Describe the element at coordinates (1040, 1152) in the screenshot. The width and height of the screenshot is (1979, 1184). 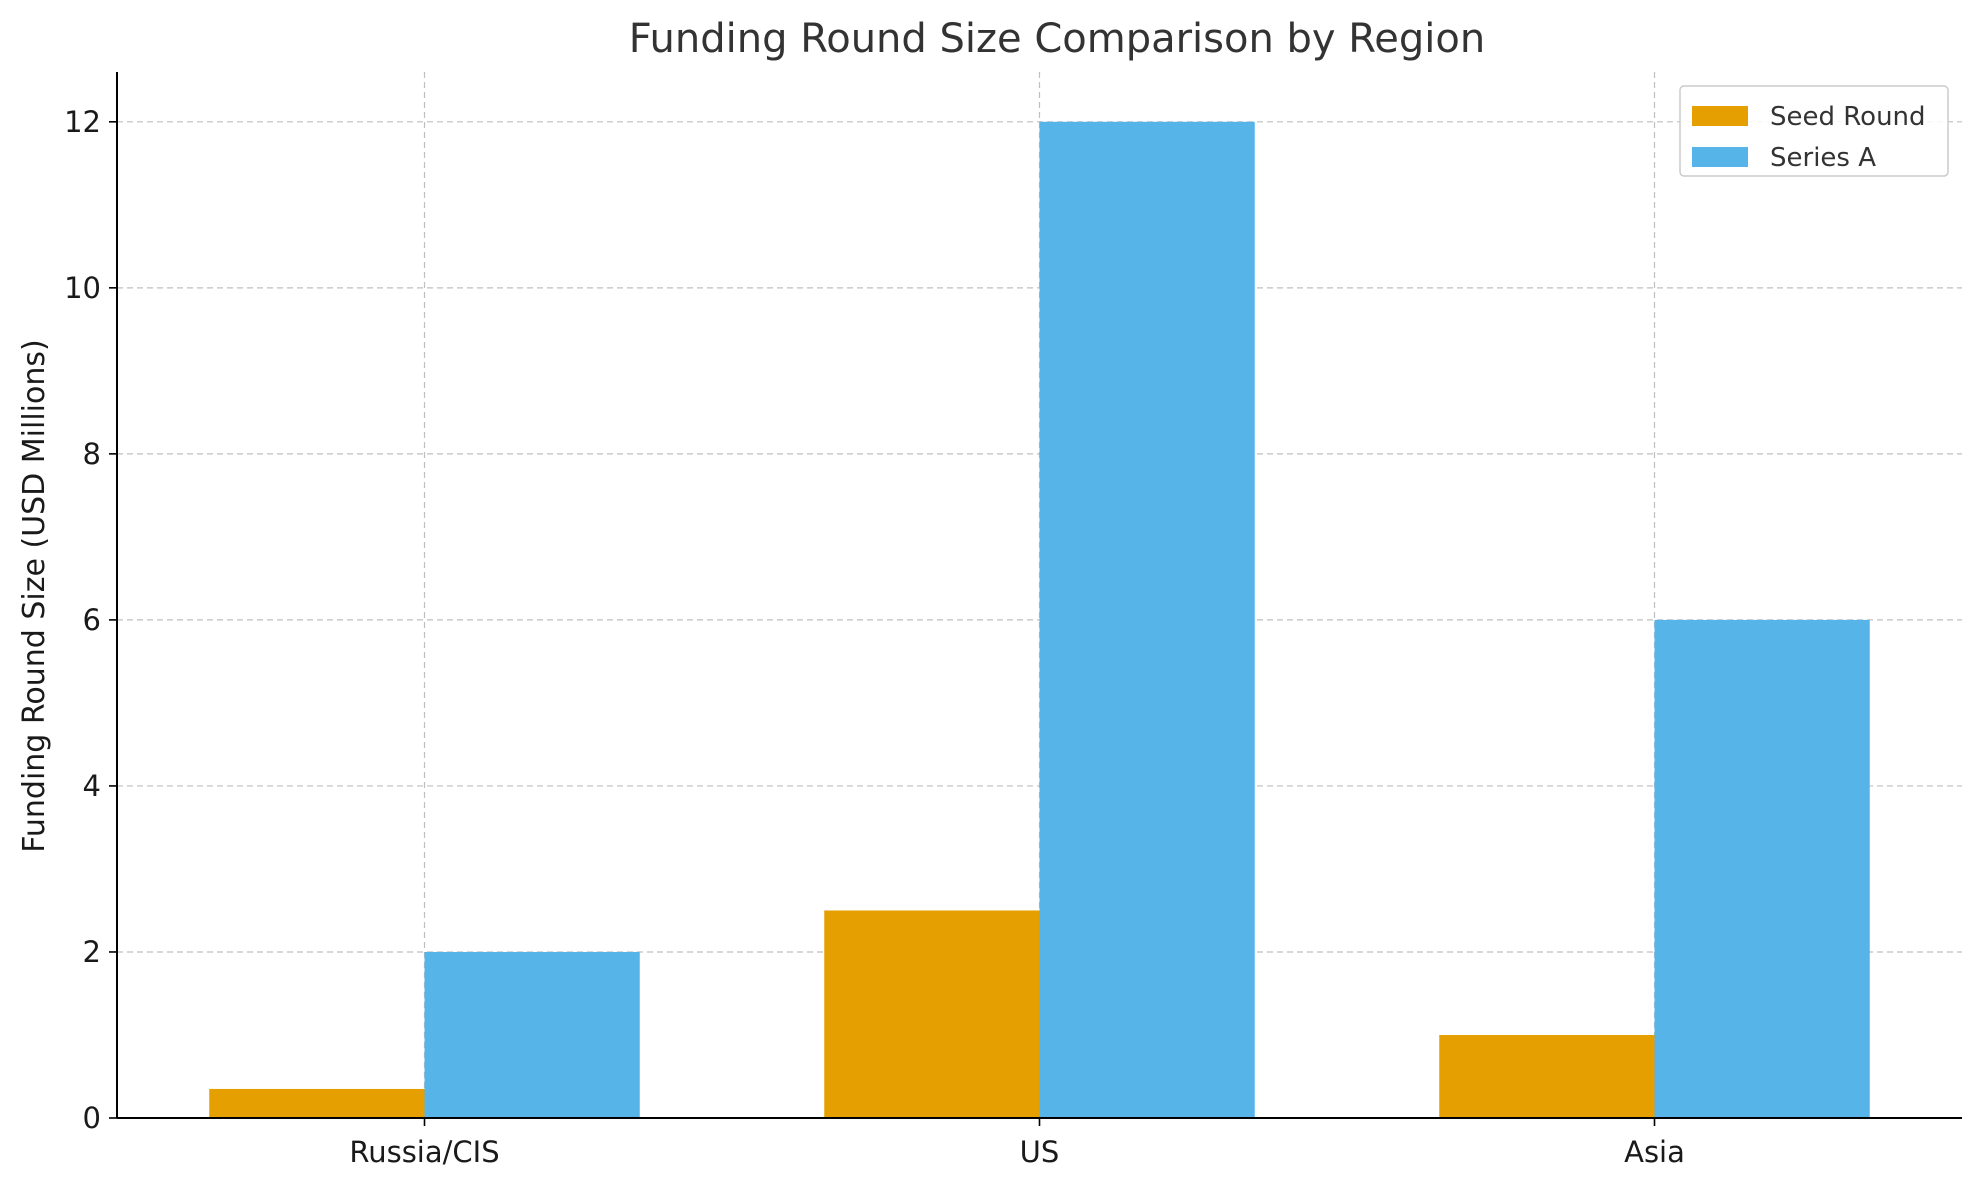
I see `x-tick-label: US` at that location.